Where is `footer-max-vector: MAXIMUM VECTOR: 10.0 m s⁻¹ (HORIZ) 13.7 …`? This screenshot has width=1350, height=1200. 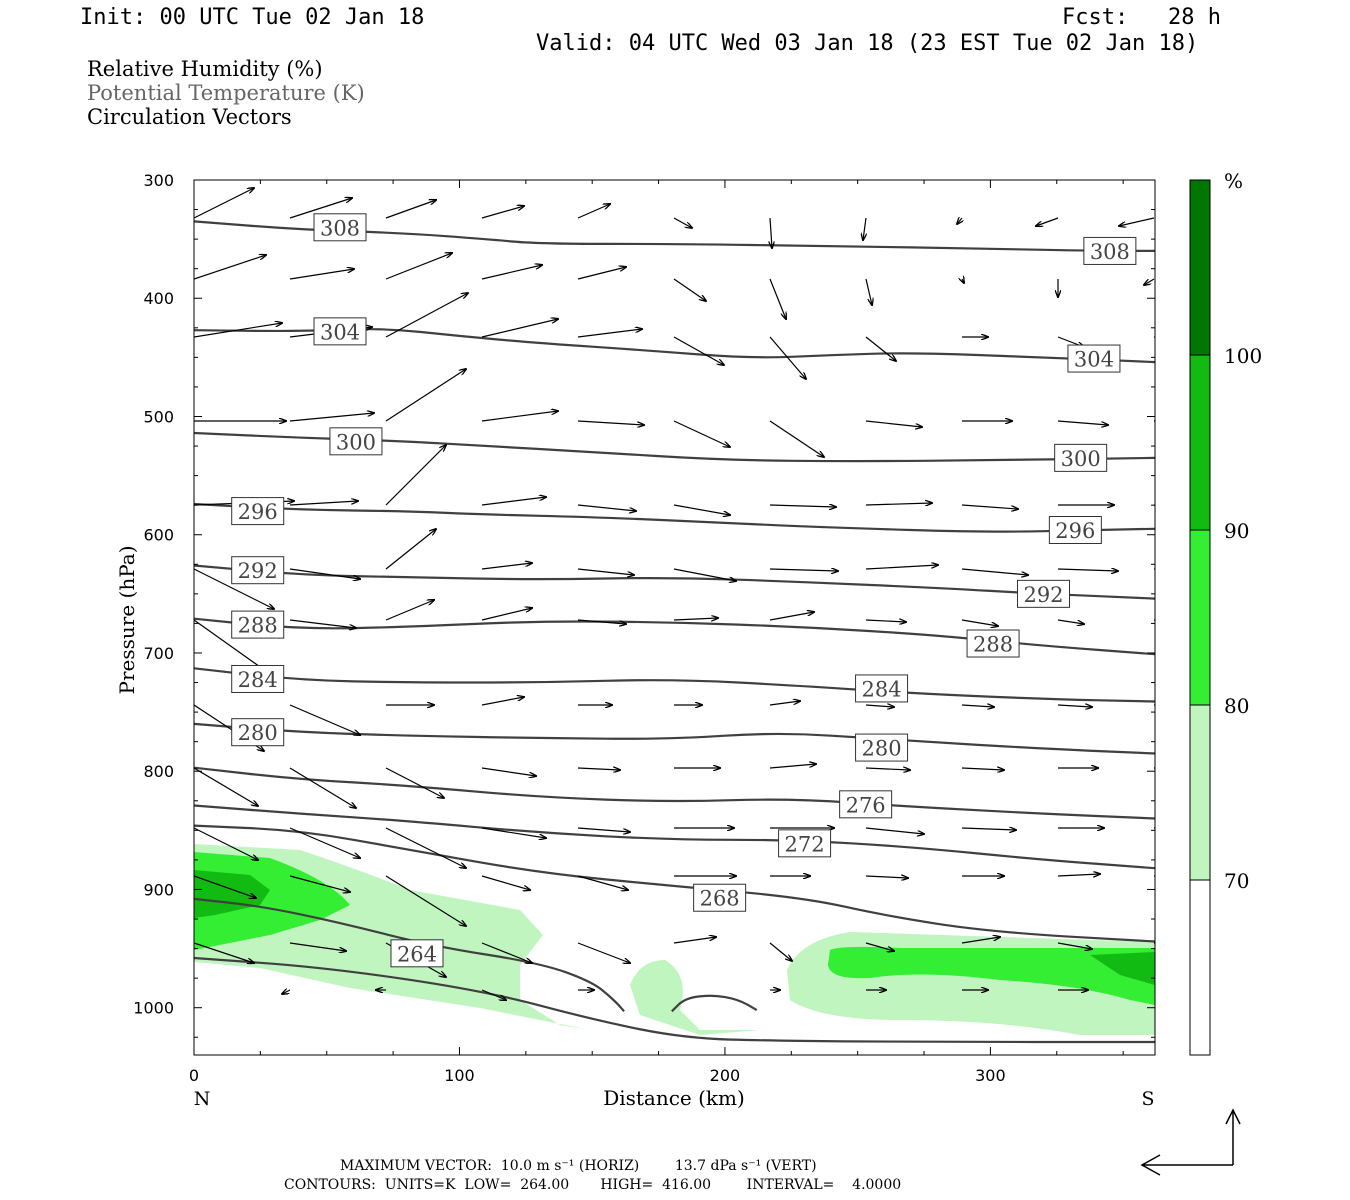 footer-max-vector: MAXIMUM VECTOR: 10.0 m s⁻¹ (HORIZ) 13.7 … is located at coordinates (578, 1166).